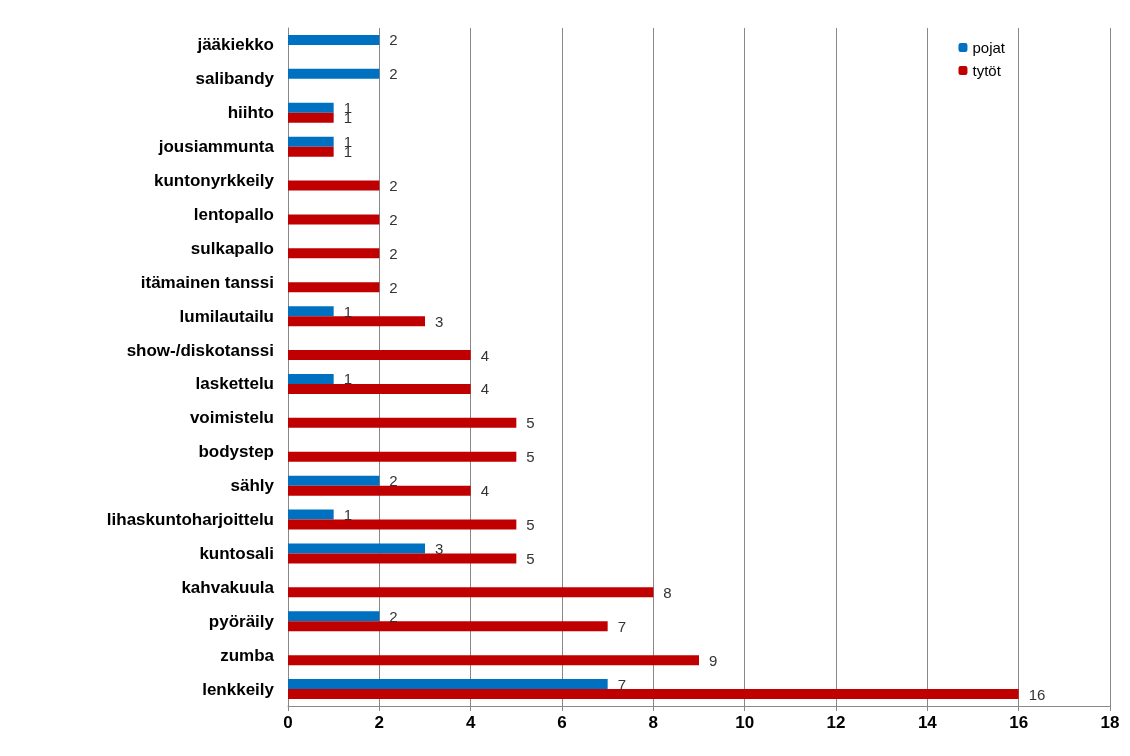 This screenshot has height=756, width=1130. What do you see at coordinates (667, 592) in the screenshot?
I see `data-label: 8` at bounding box center [667, 592].